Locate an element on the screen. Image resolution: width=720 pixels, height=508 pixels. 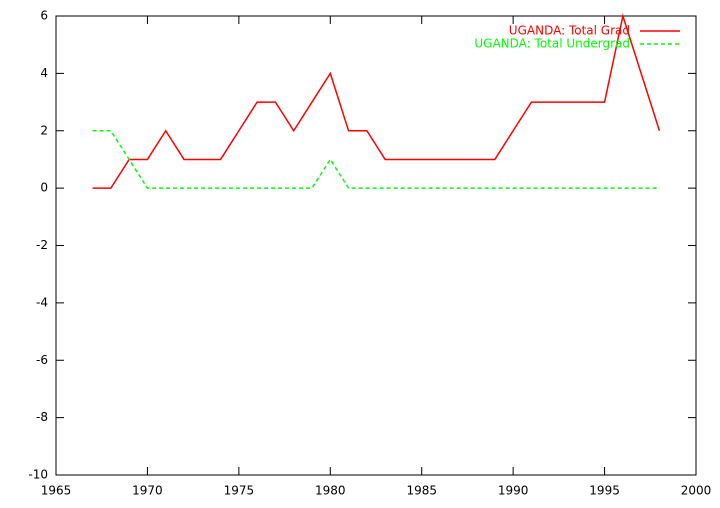
series-line is located at coordinates (376, 159).